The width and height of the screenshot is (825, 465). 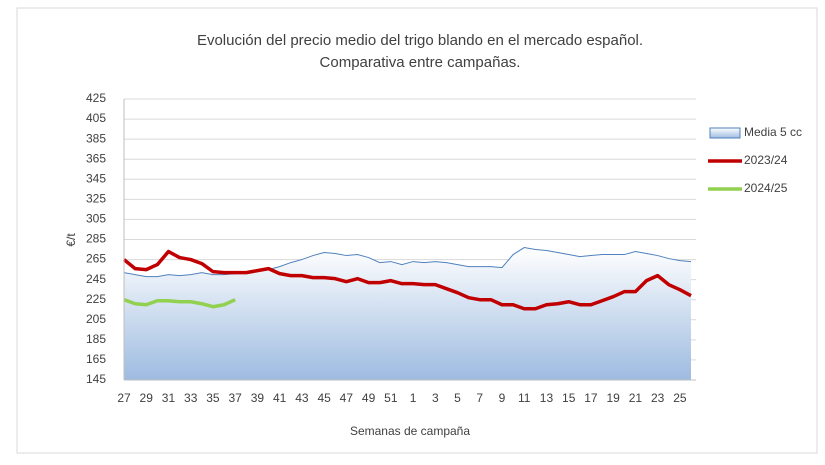 I want to click on x-tick-label: 41, so click(x=280, y=398).